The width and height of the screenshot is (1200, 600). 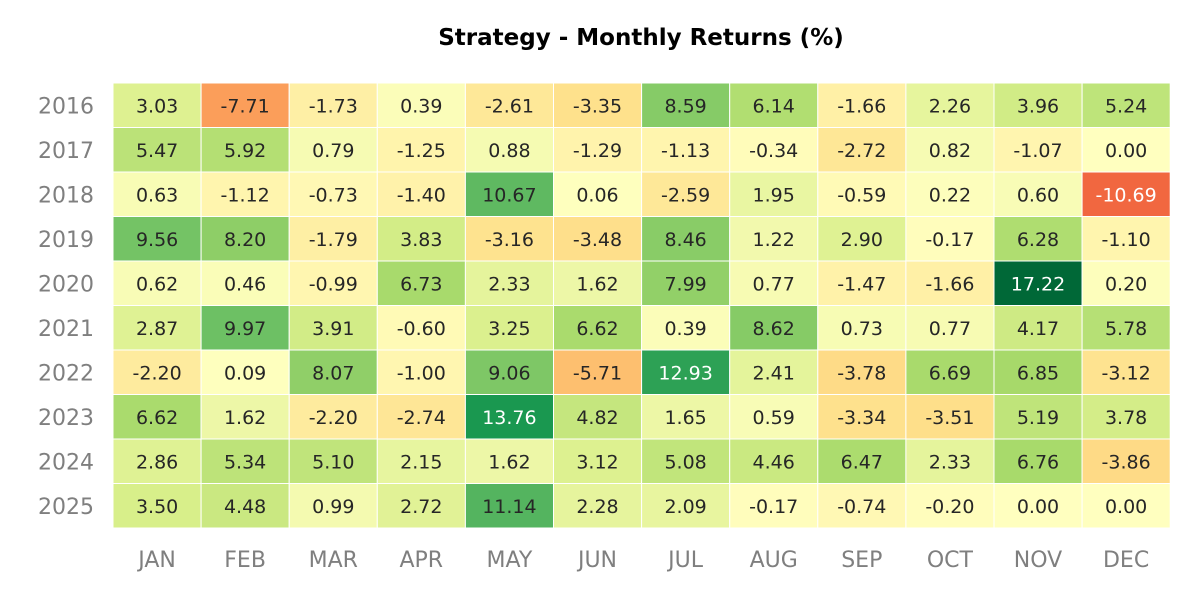 I want to click on cell-value-label: -1.12, so click(x=245, y=195).